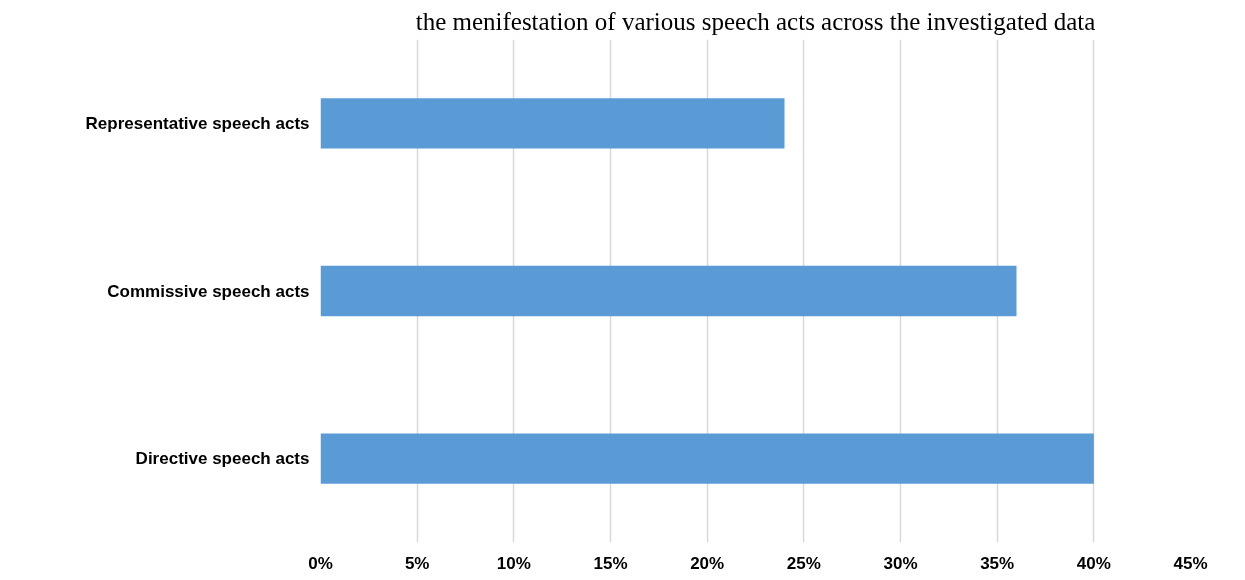 This screenshot has height=580, width=1245. Describe the element at coordinates (1093, 563) in the screenshot. I see `x-tick-label: 40%` at that location.